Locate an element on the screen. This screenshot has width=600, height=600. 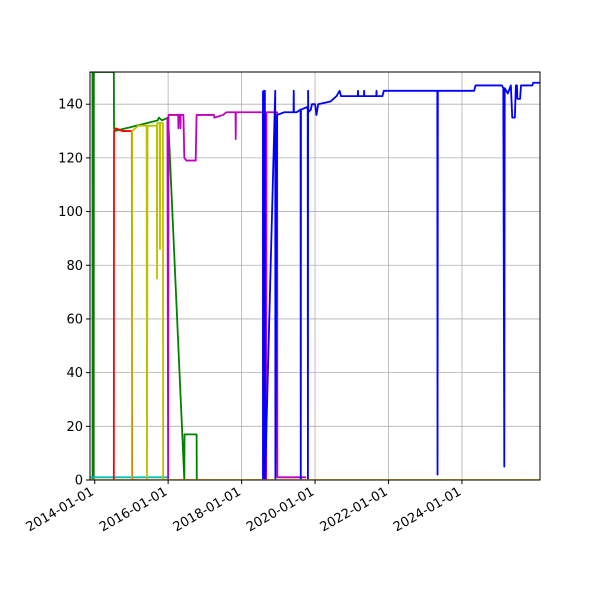
y-tick-label: 120 is located at coordinates (70, 158).